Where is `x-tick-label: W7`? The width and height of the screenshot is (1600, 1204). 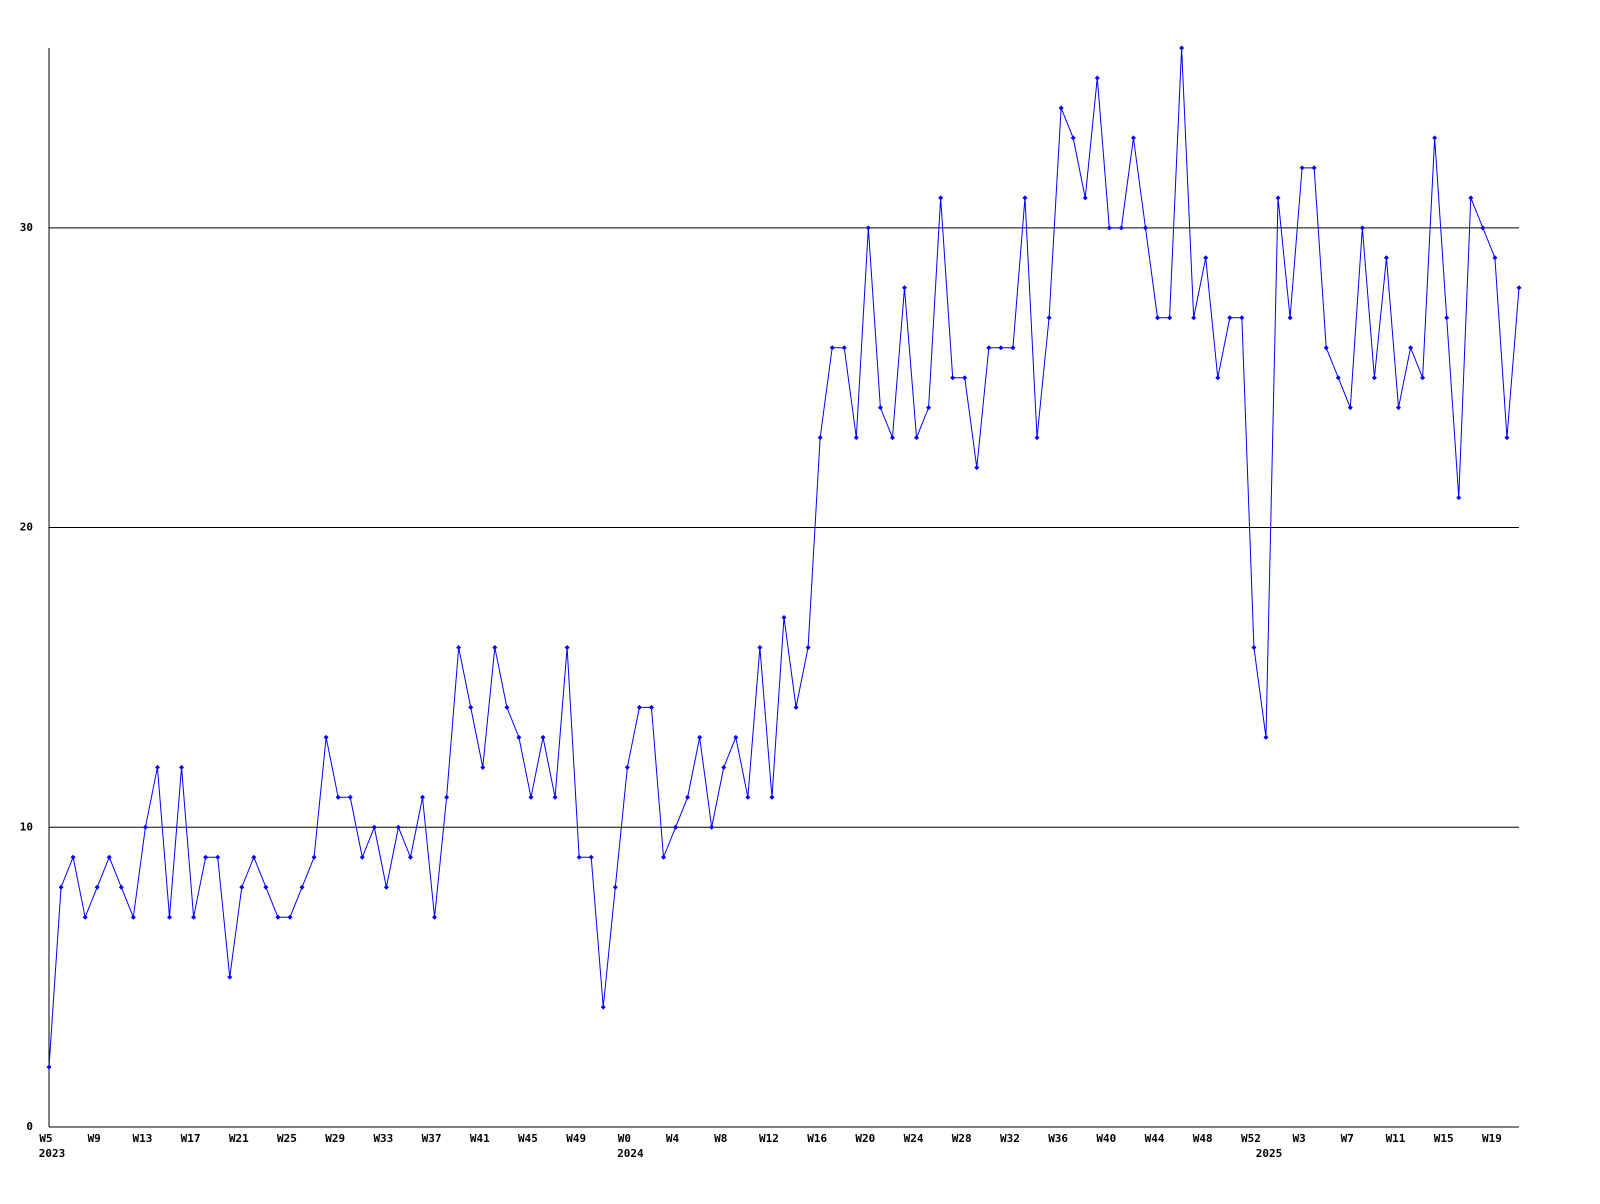
x-tick-label: W7 is located at coordinates (1347, 1138).